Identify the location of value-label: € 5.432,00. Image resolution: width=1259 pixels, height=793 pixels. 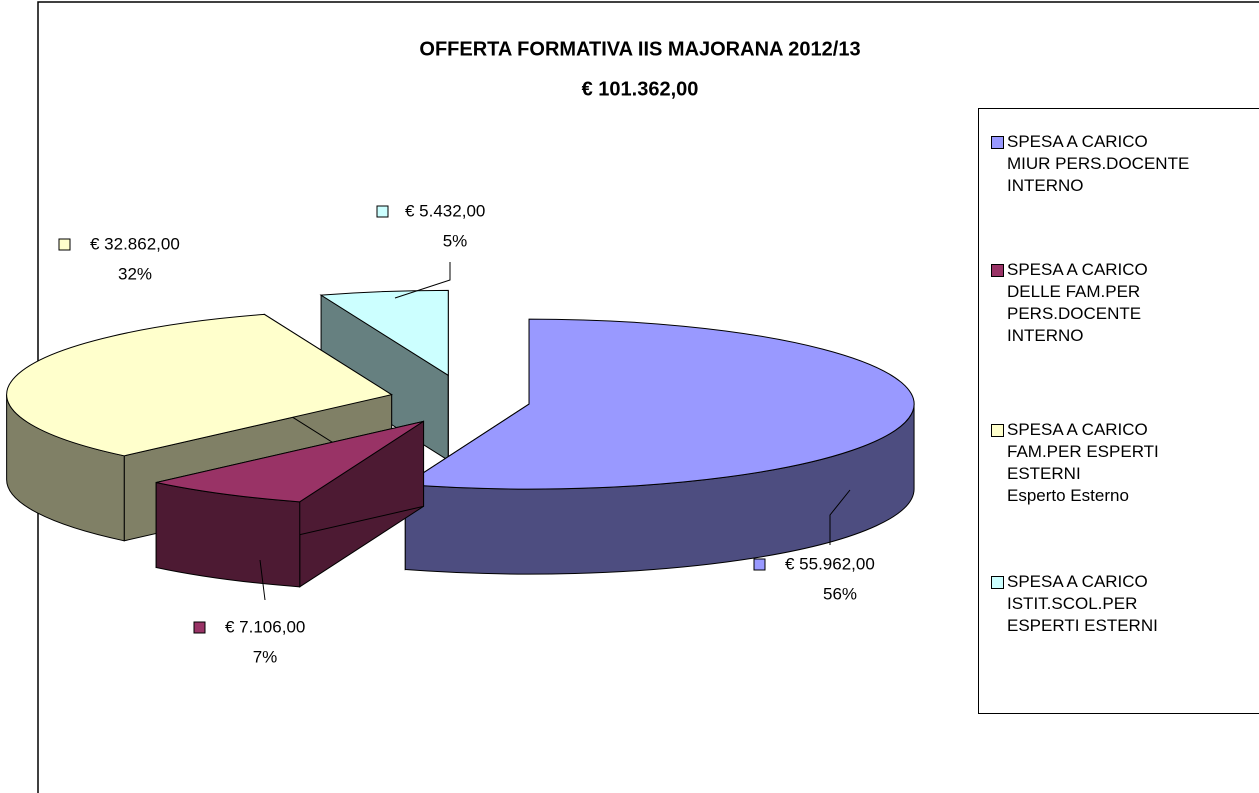
(445, 210).